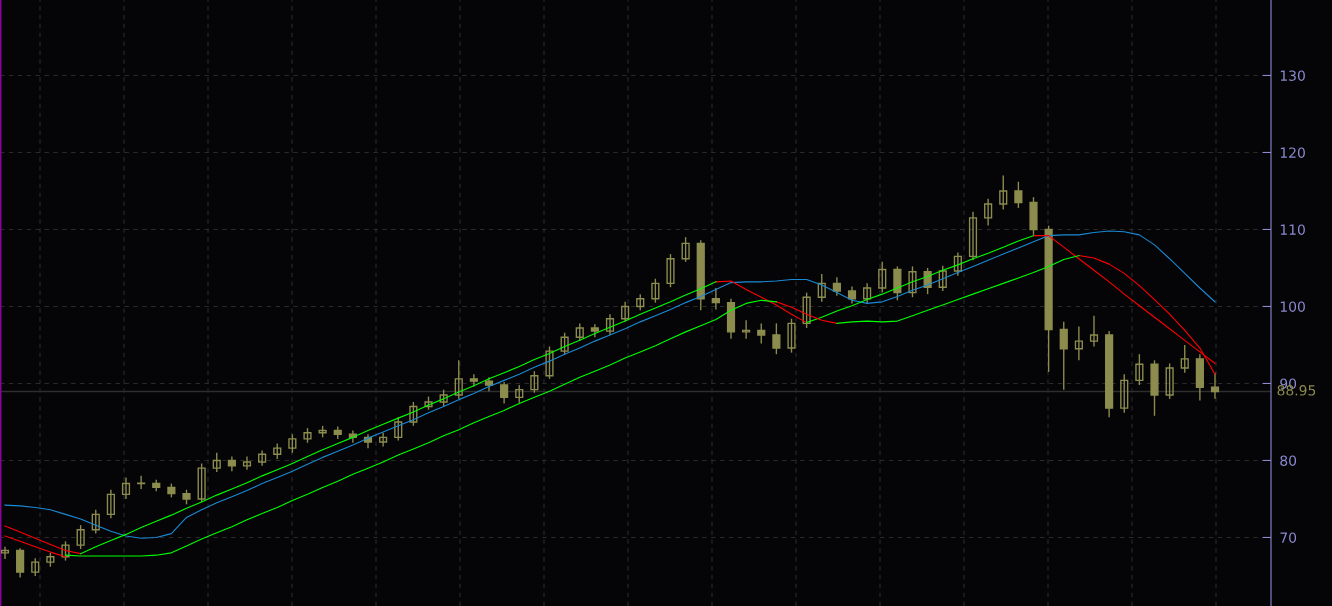 The width and height of the screenshot is (1332, 606). Describe the element at coordinates (1292, 229) in the screenshot. I see `y-tick-label: 110` at that location.